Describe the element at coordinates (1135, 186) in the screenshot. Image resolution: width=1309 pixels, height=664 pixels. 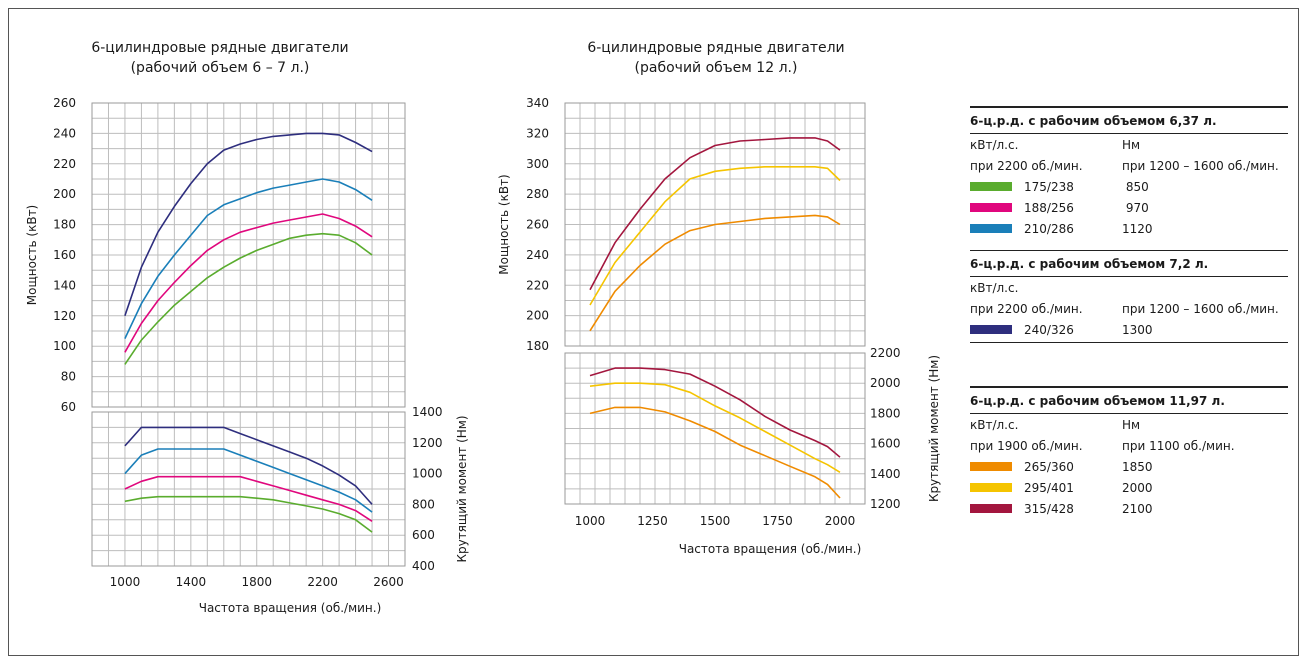
I see `legend-torque: 850` at that location.